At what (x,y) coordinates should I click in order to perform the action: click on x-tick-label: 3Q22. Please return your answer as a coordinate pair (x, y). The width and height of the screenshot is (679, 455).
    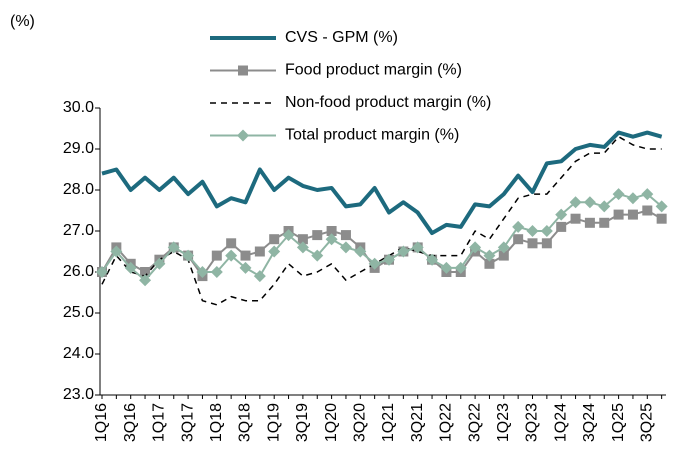
    Looking at the image, I should click on (474, 422).